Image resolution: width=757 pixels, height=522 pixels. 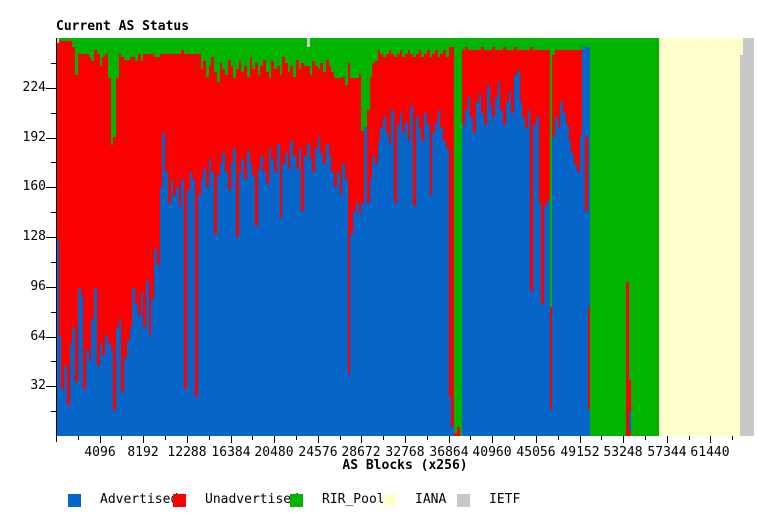 I want to click on x-tick-label: 28672, so click(x=361, y=452).